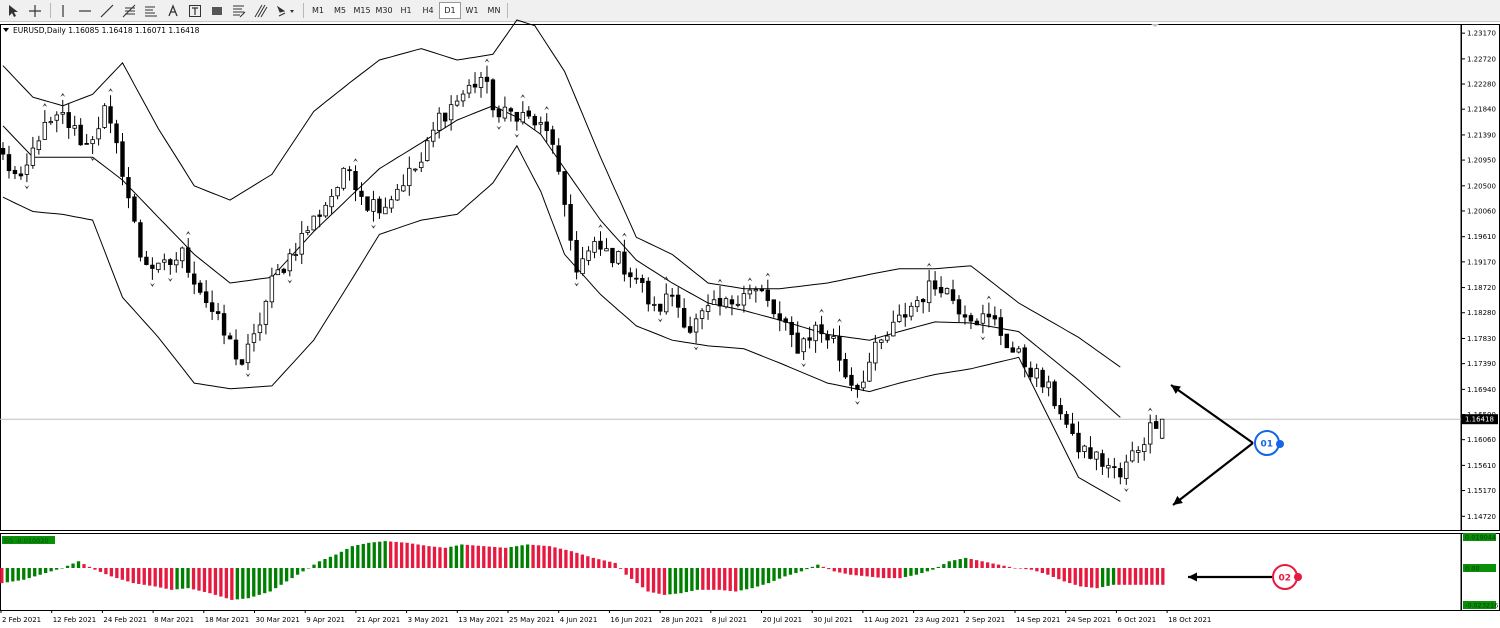 The height and width of the screenshot is (628, 1500). What do you see at coordinates (494, 10) in the screenshot?
I see `timeframe-mn-button: MN` at bounding box center [494, 10].